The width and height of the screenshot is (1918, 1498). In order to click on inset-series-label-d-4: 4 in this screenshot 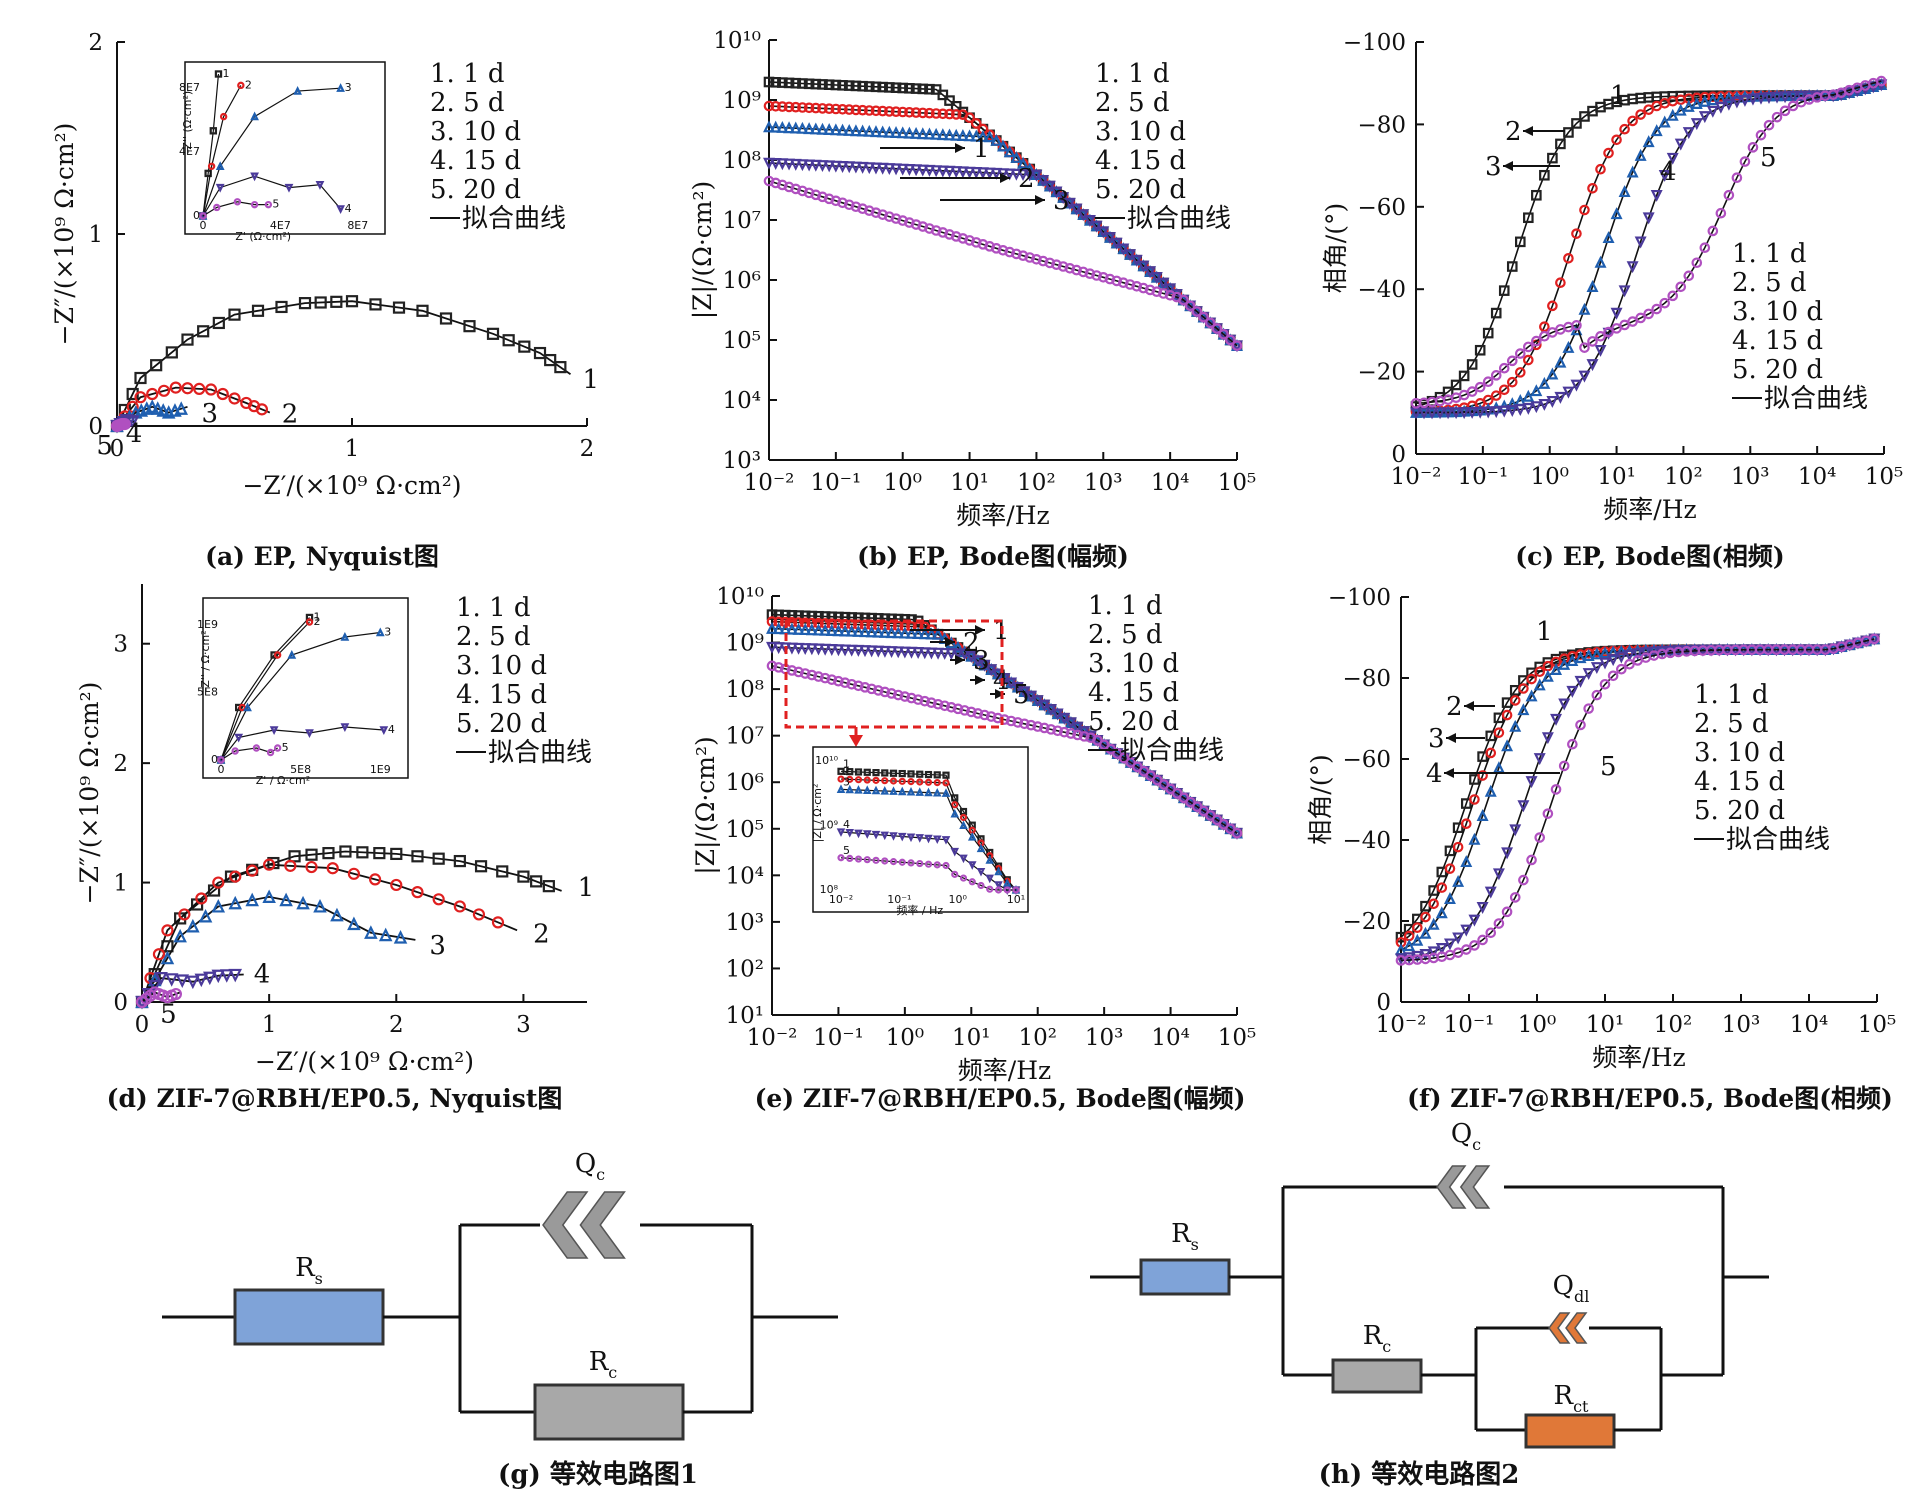, I will do `click(391, 729)`.